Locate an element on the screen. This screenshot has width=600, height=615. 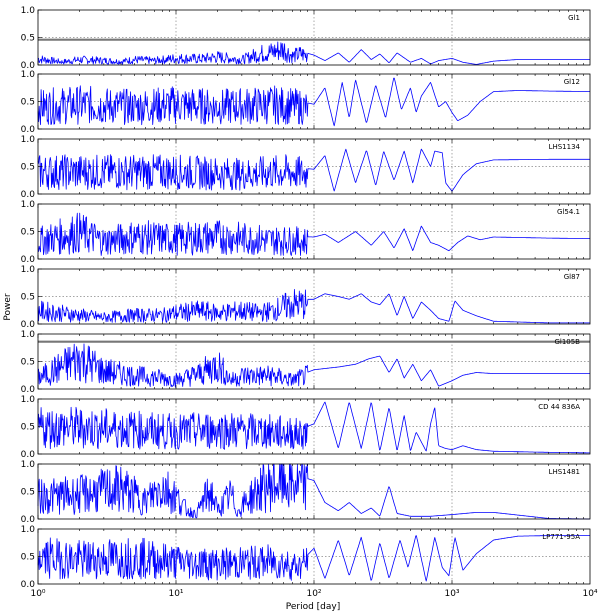
panel-4: 0.0 0.5 1.0 Gl54.1 is located at coordinates (306, 232).